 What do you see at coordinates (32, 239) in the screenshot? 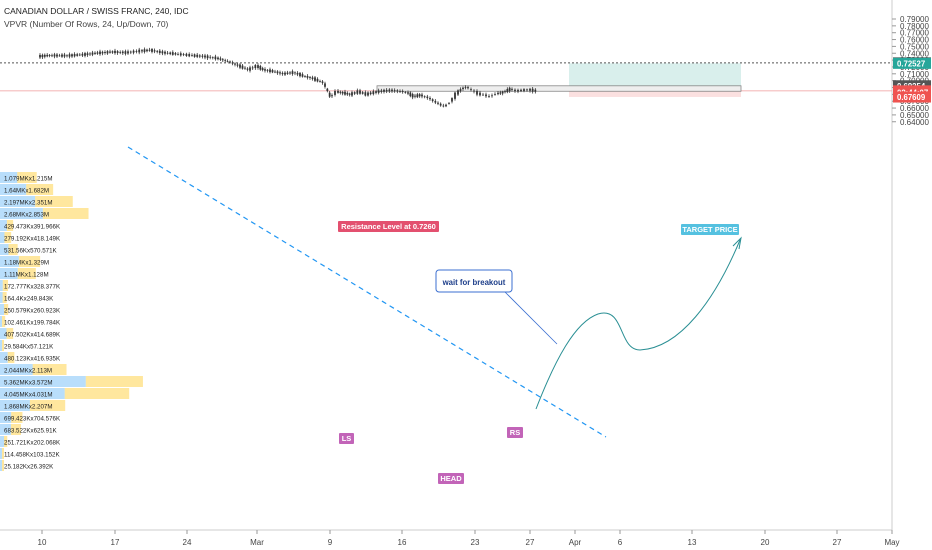
I see `volume-profile-label: 279.192Kx418.149K` at bounding box center [32, 239].